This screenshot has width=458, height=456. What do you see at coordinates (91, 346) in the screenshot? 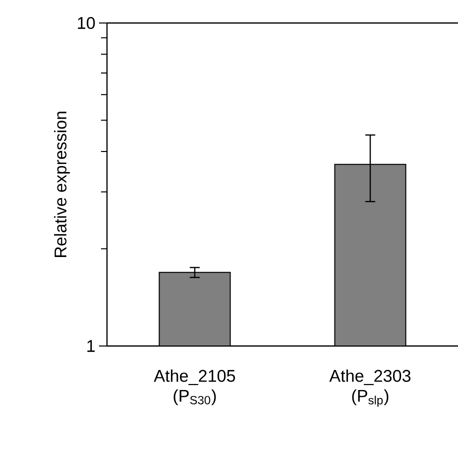
I see `y-tick-label: 1` at bounding box center [91, 346].